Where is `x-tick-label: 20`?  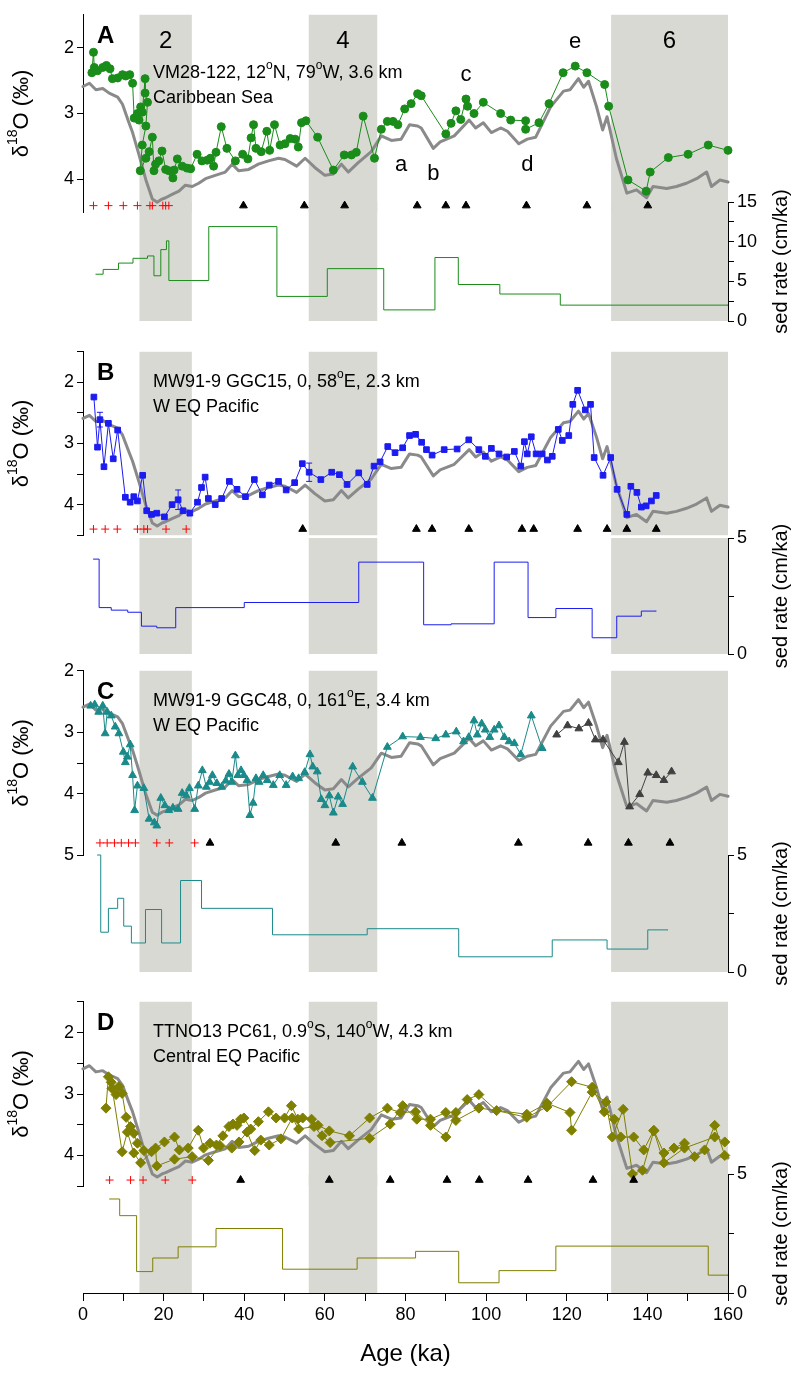 x-tick-label: 20 is located at coordinates (163, 1313).